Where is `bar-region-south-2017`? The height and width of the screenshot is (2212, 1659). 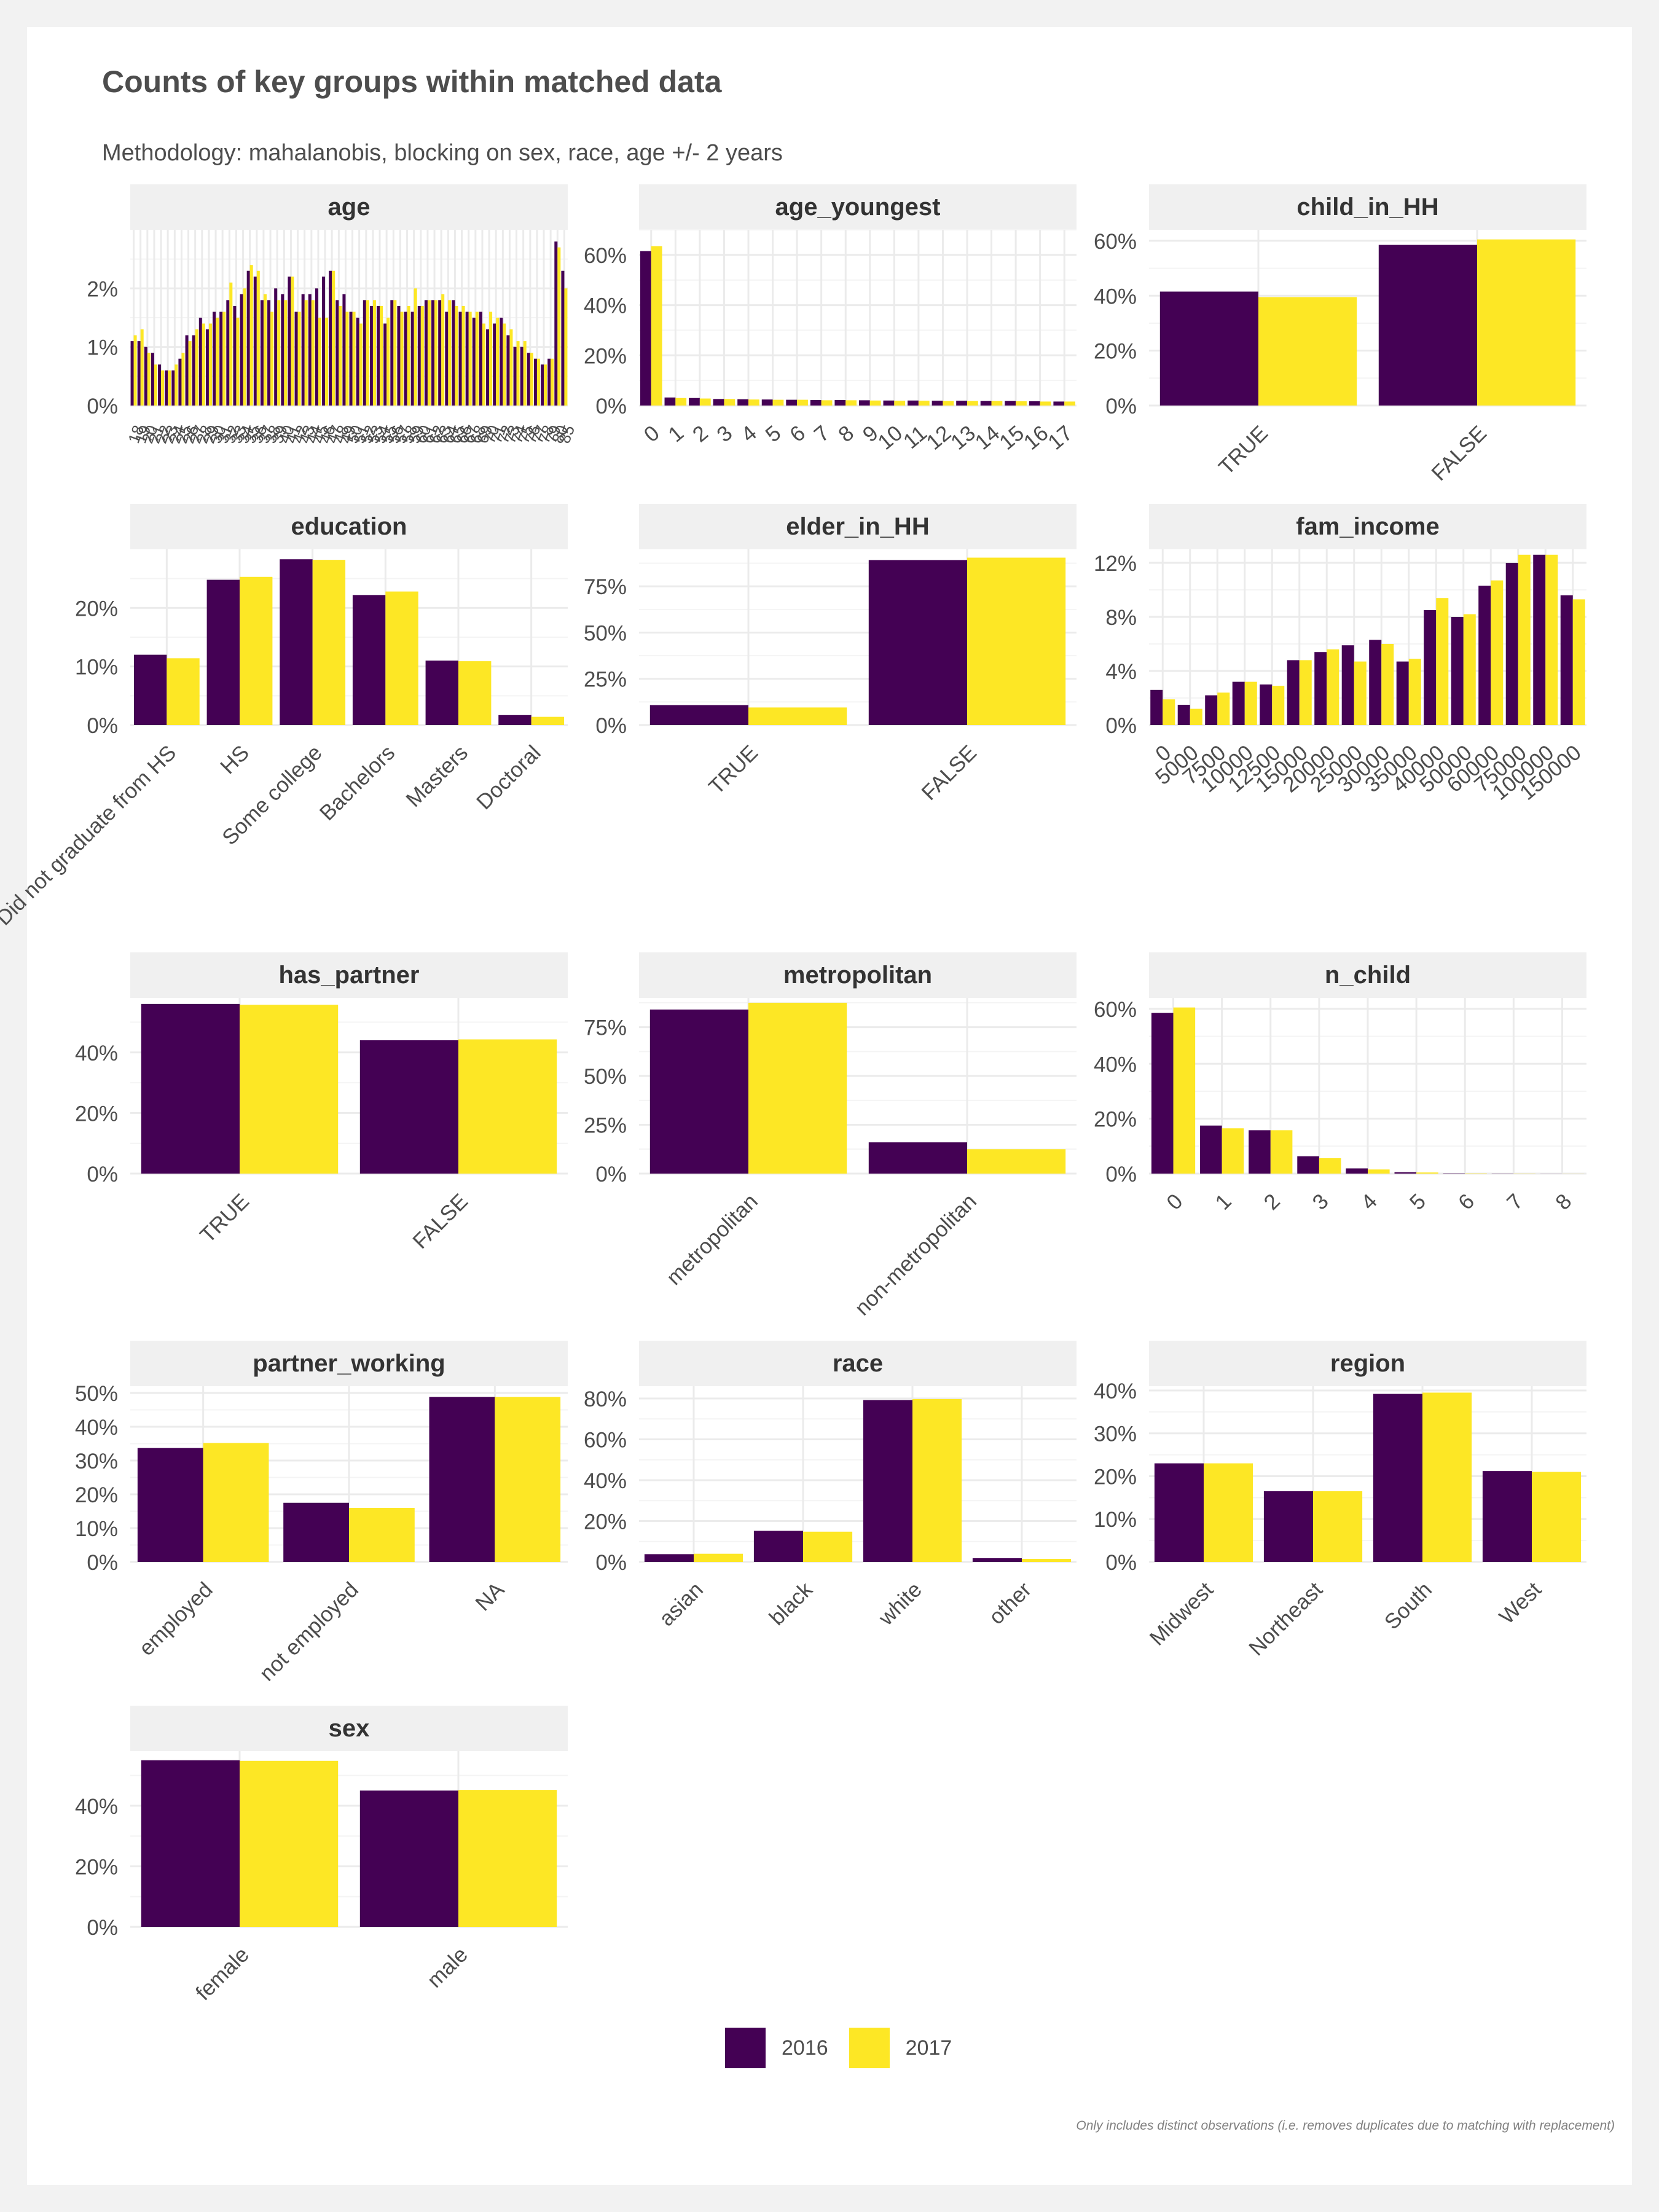
bar-region-south-2017 is located at coordinates (1447, 1477).